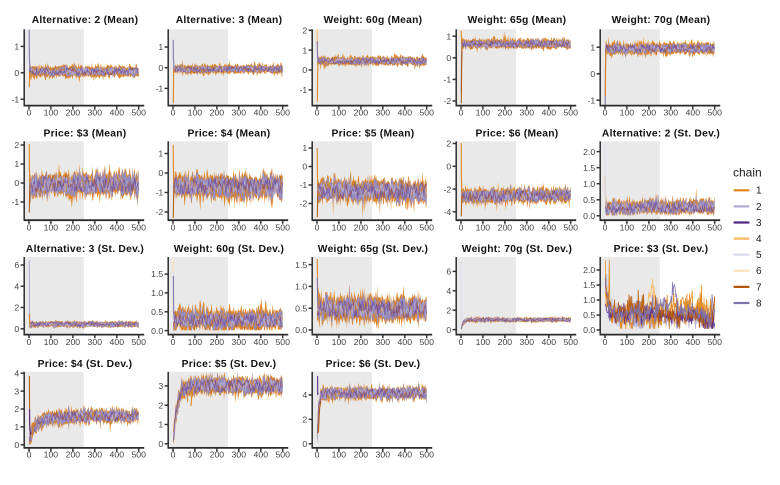  I want to click on svg-text: -4, so click(447, 212).